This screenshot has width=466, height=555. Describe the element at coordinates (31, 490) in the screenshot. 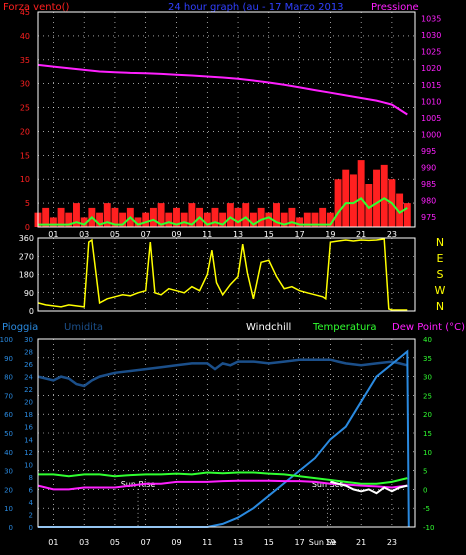

I see `p3-rain-tick: 6` at that location.